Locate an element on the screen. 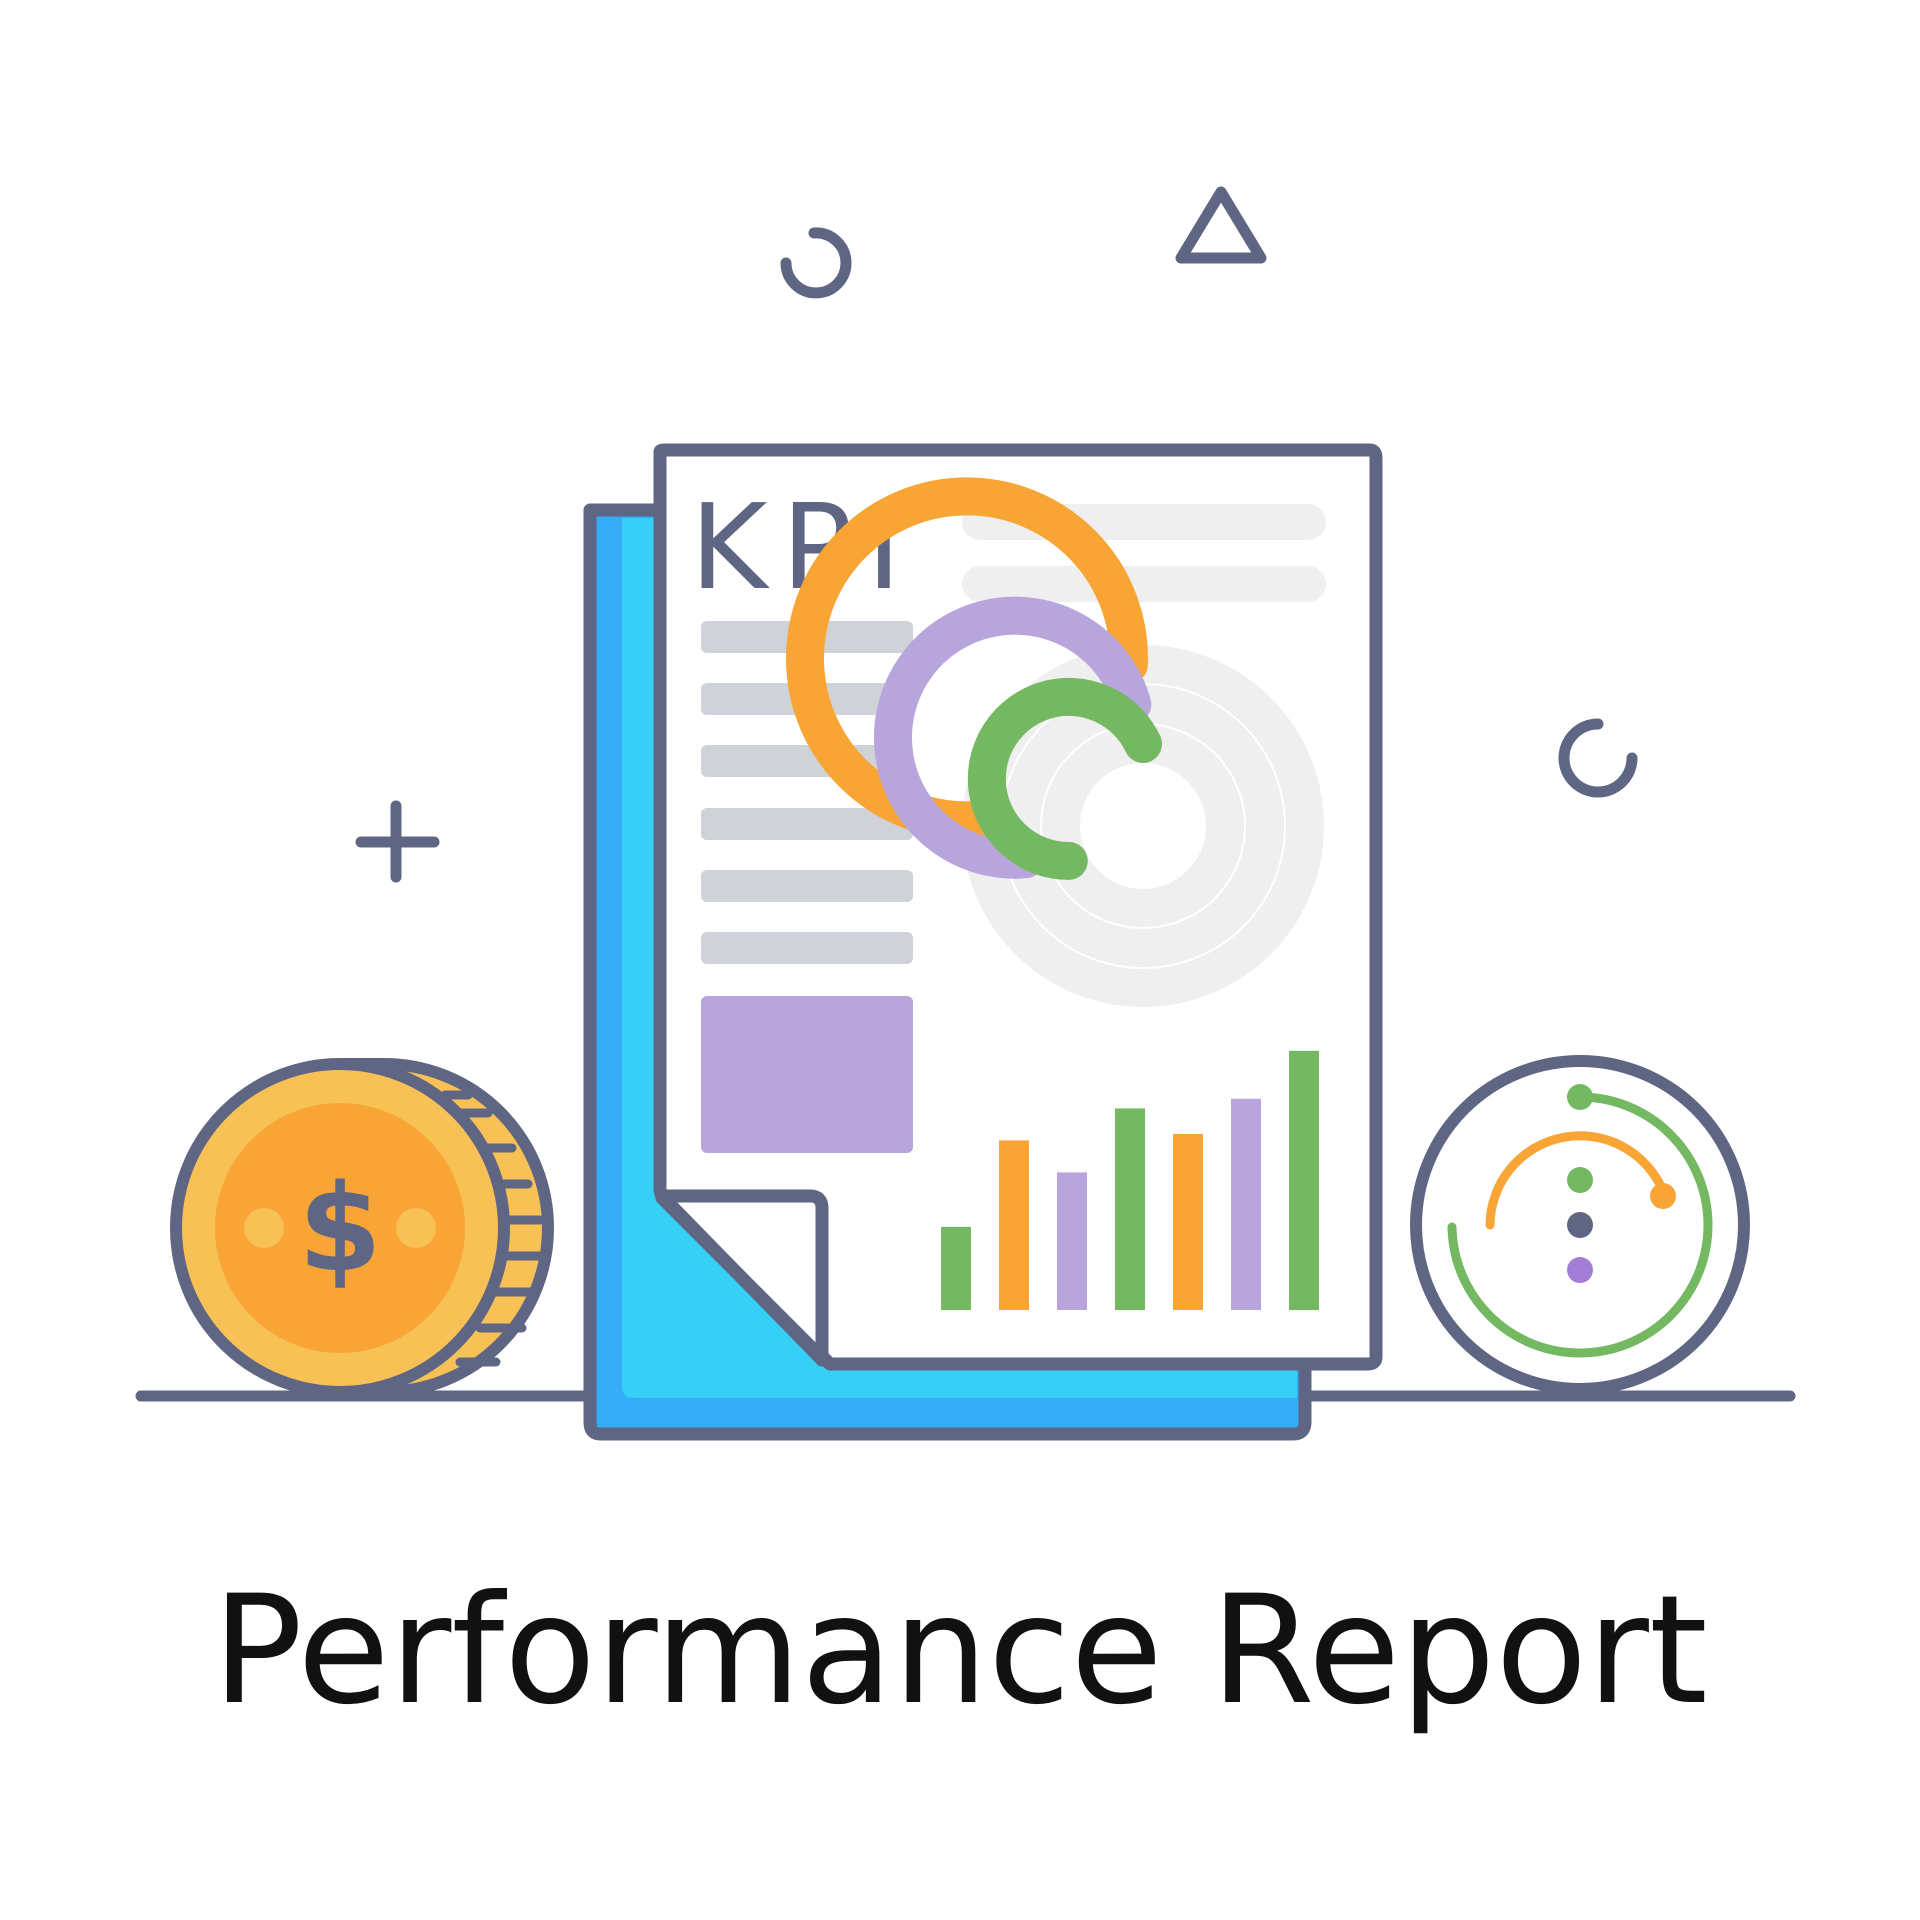 The height and width of the screenshot is (1920, 1920). content-block is located at coordinates (807, 1074).